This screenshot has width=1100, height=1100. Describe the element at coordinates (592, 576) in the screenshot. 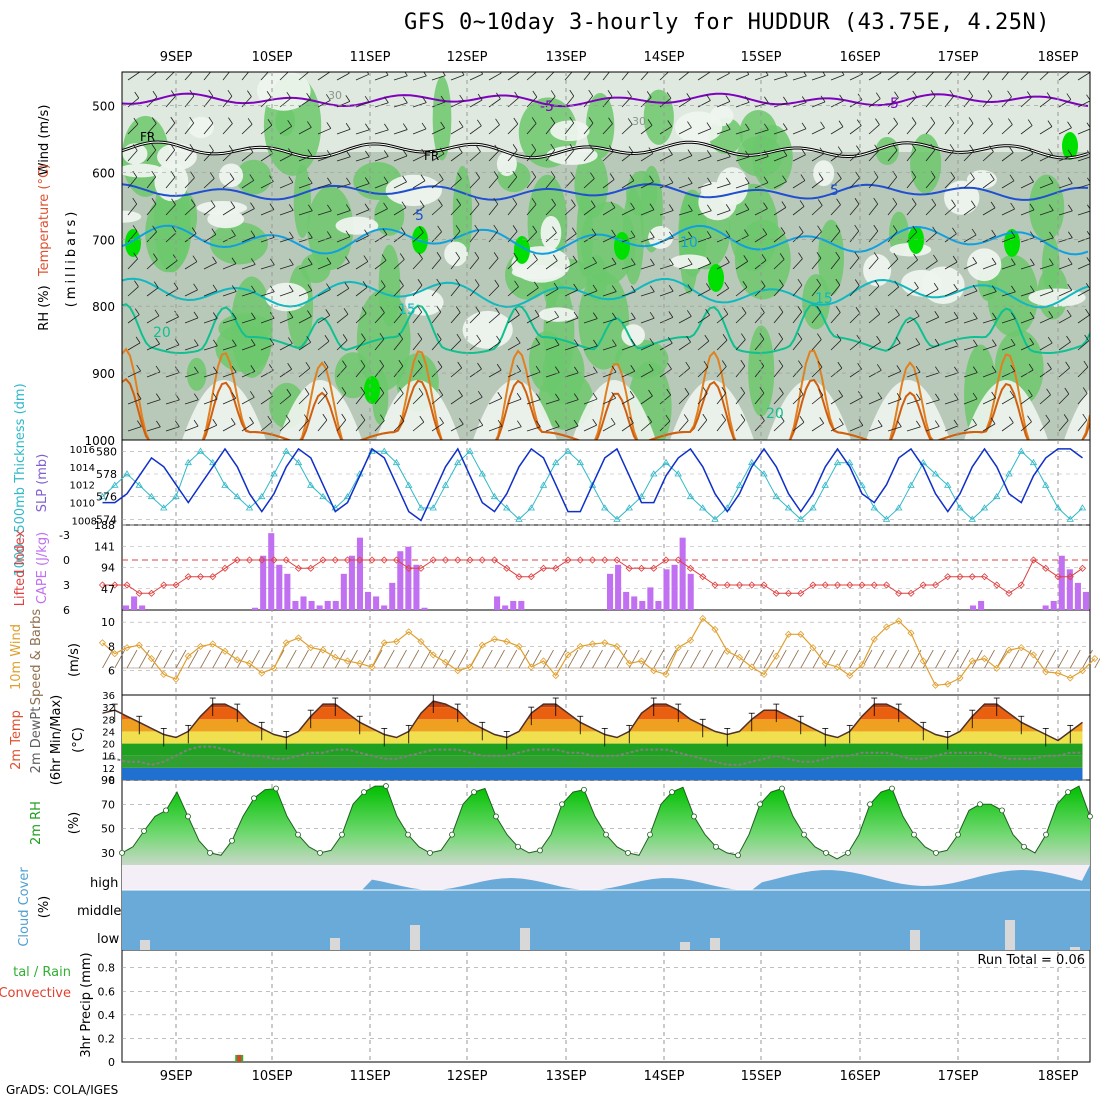

I see `li-line` at that location.